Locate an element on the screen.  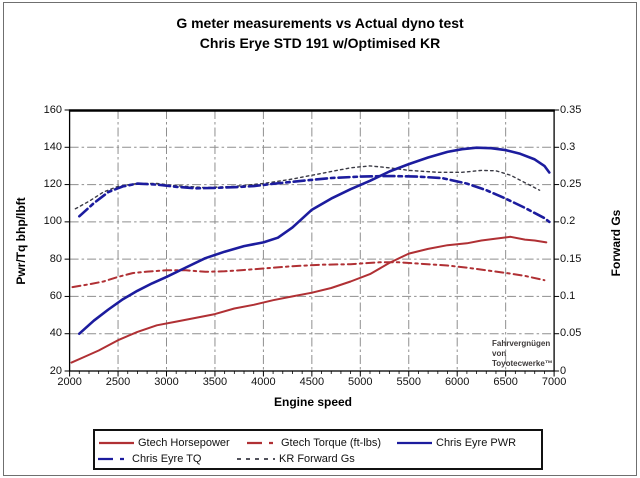
chart-title: G meter measurements vs Actual dyno test is located at coordinates (320, 23).